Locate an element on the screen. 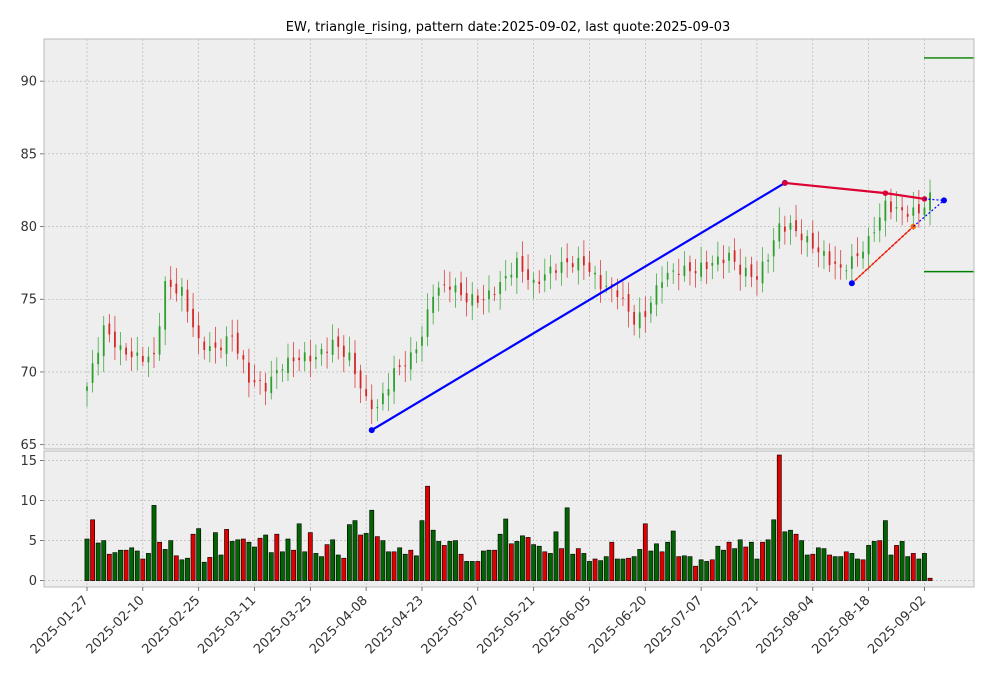  volume-tick-label: 5 is located at coordinates (33, 541).